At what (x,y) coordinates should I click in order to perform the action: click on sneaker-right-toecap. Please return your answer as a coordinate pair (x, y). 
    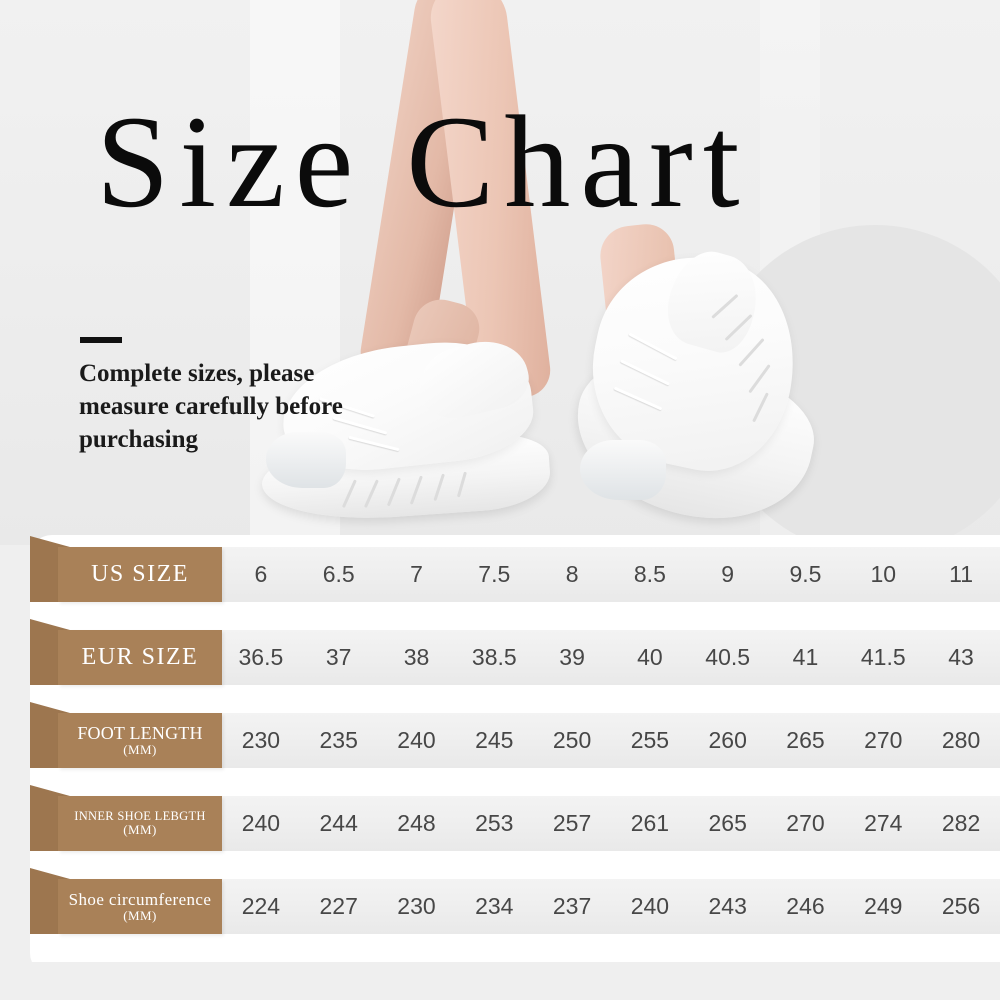
    Looking at the image, I should click on (623, 470).